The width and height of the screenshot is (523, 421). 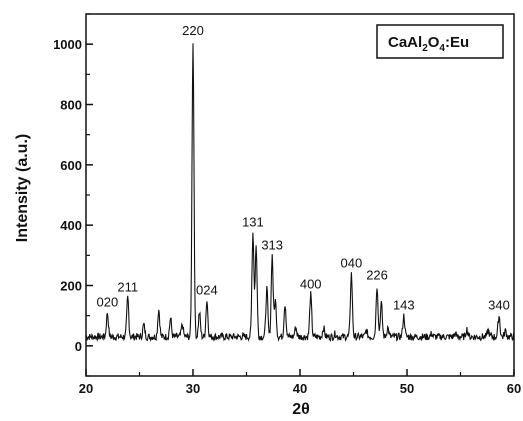 What do you see at coordinates (301, 409) in the screenshot?
I see `x-axis-title: 2θ` at bounding box center [301, 409].